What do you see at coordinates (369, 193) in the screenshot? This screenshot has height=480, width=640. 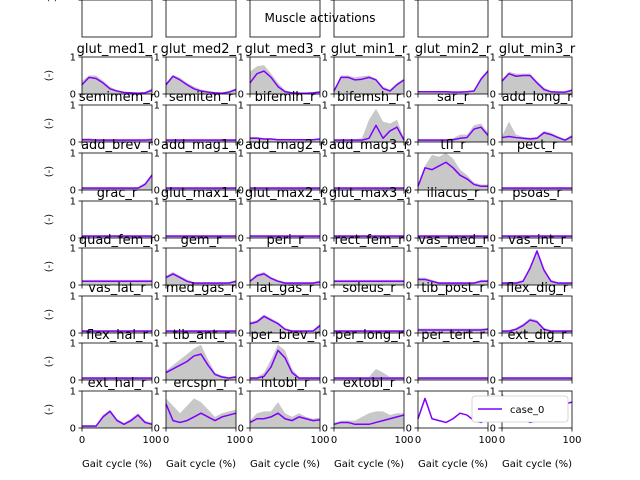 I see `subplot-title: glut_max3_r` at bounding box center [369, 193].